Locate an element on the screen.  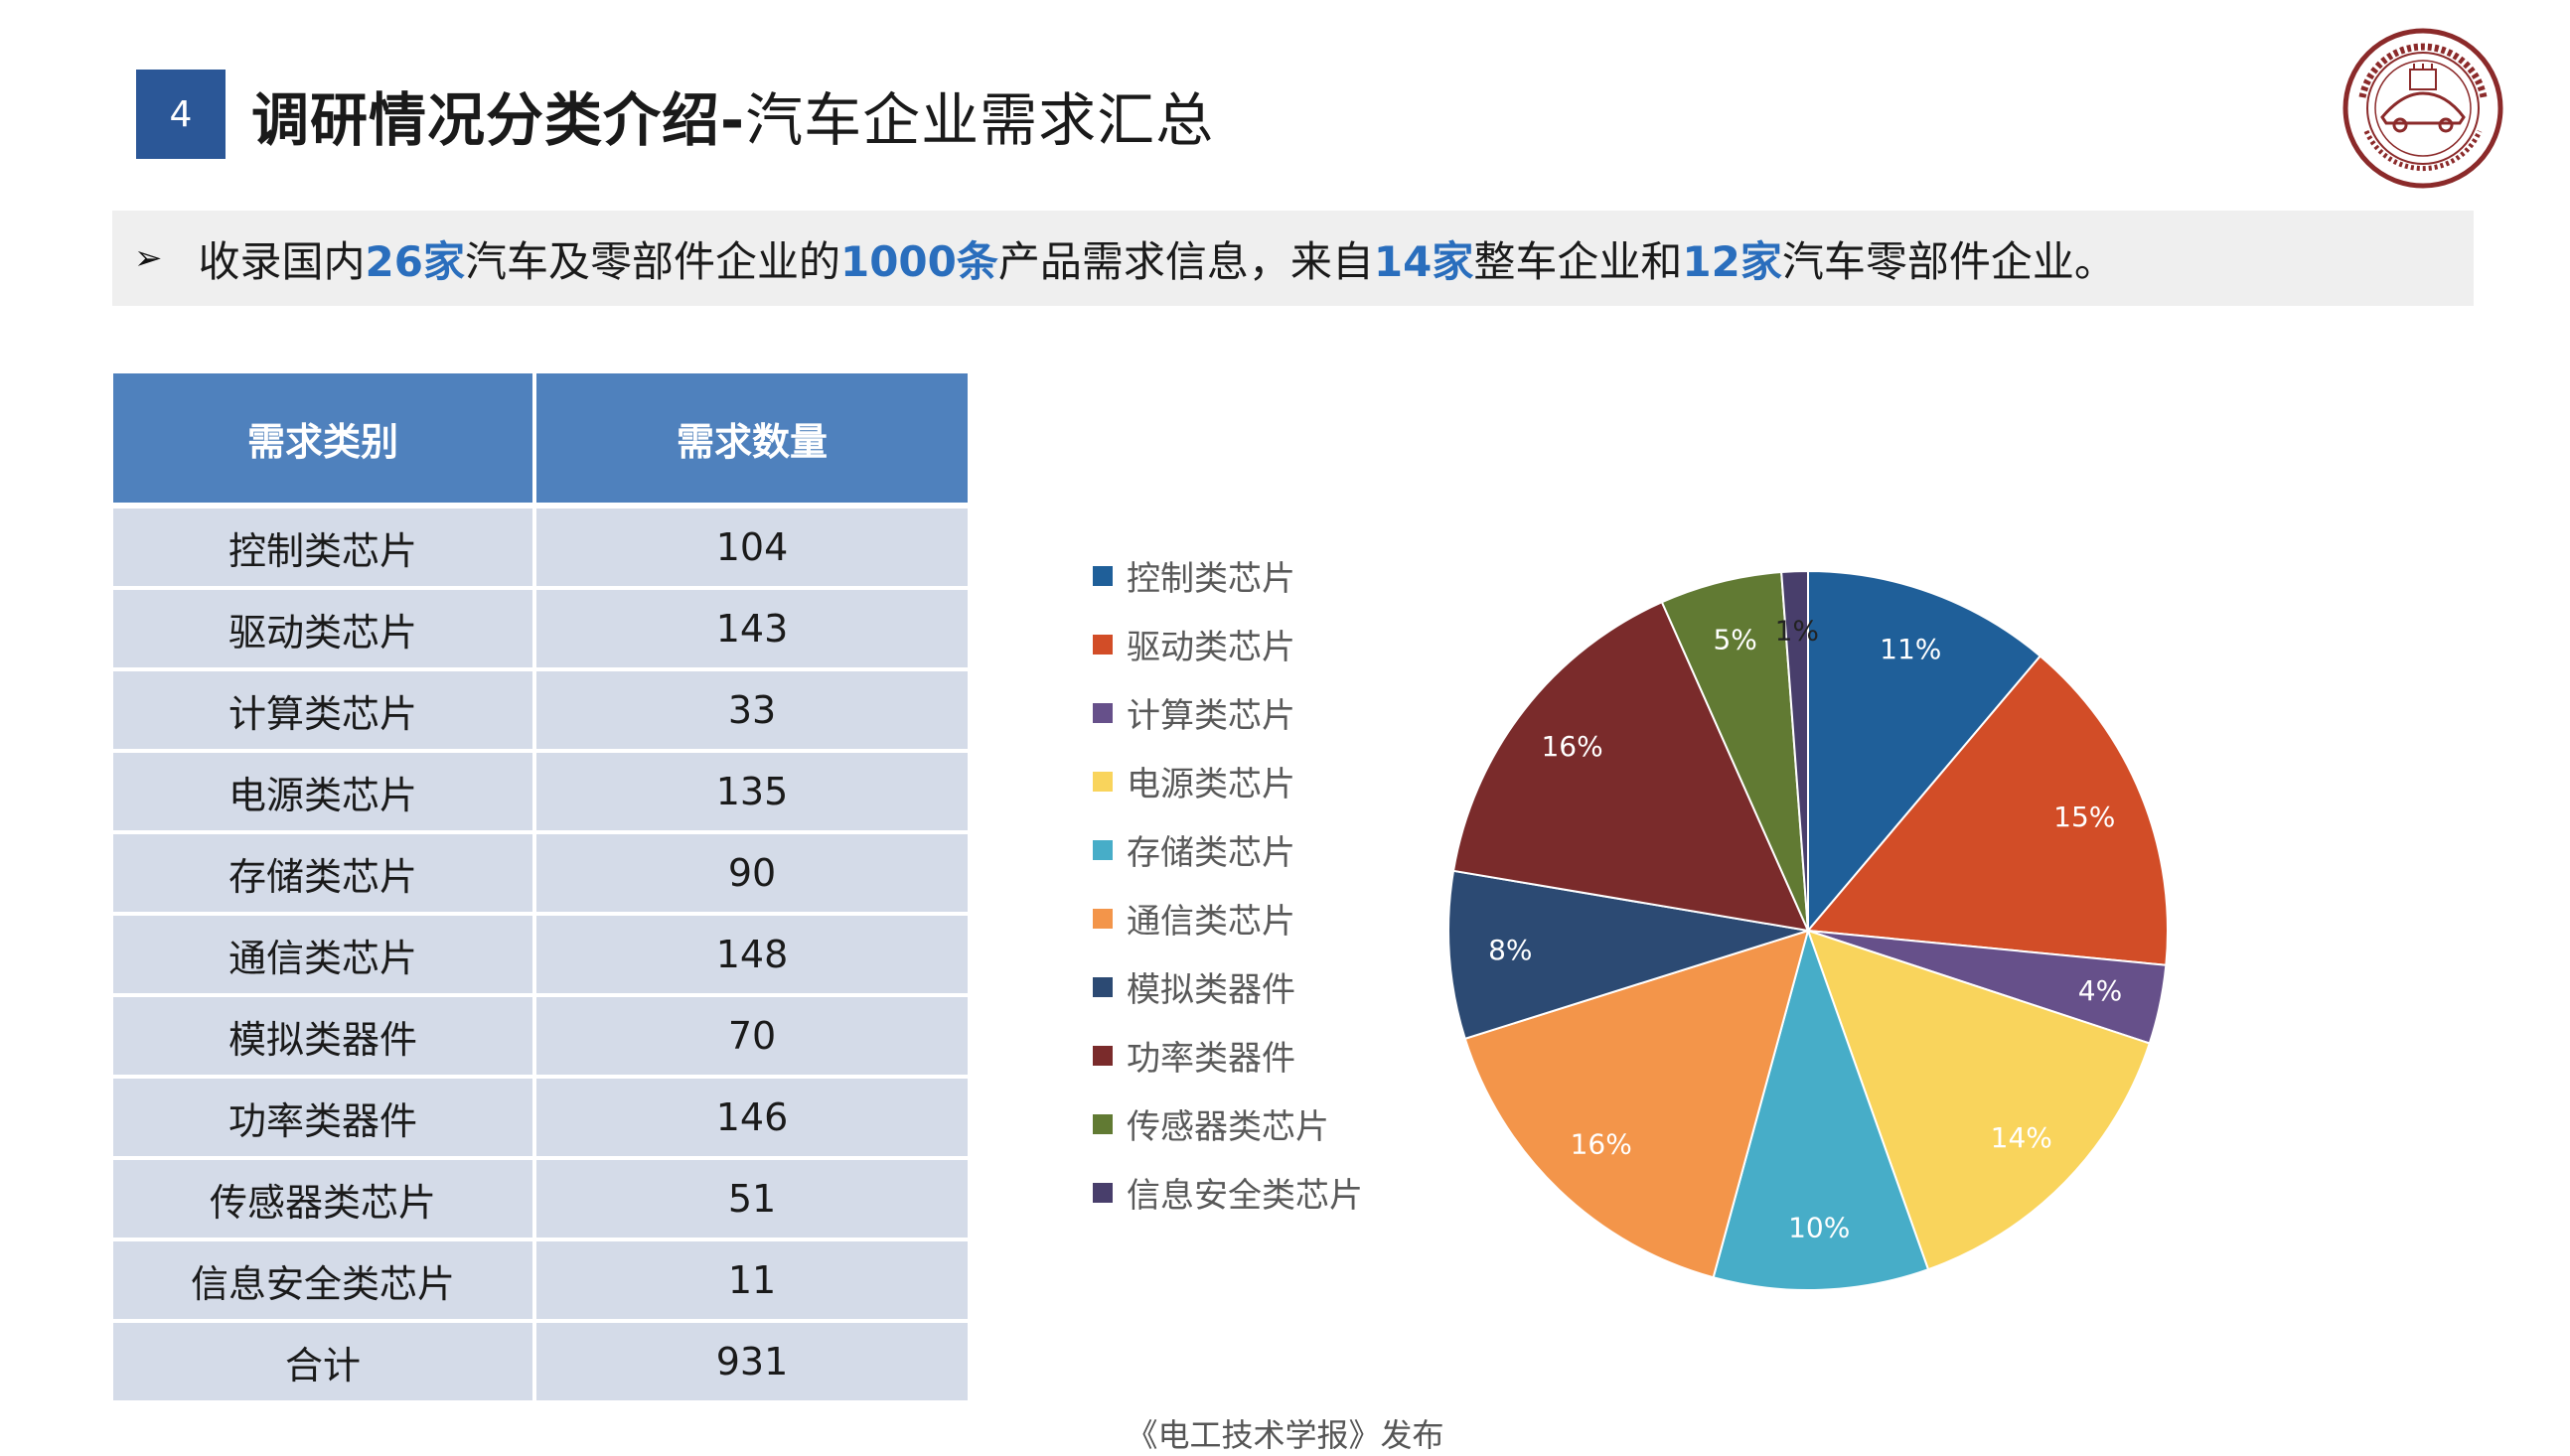
table-row: 通信类芯片 148 is located at coordinates (540, 956).